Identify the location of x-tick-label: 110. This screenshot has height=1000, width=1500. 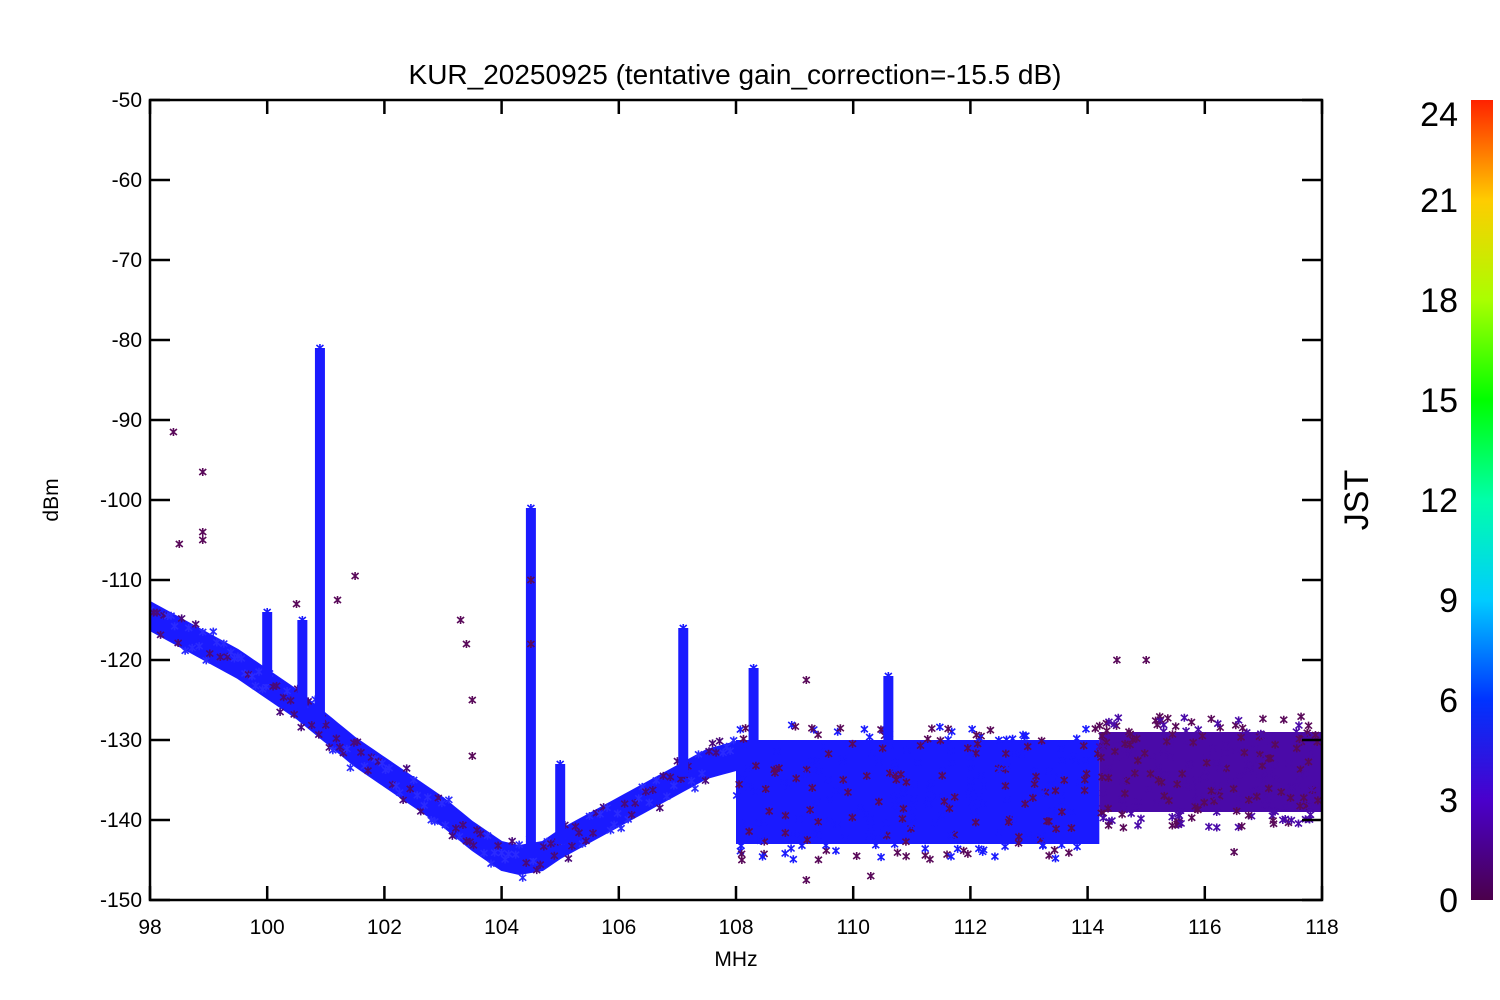
(852, 927).